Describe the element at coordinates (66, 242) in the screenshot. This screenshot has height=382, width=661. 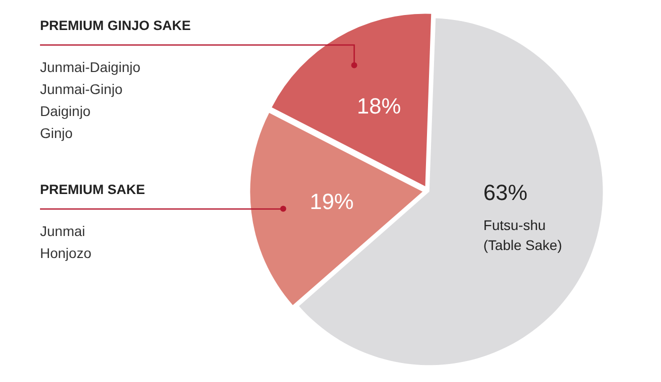
I see `text: Junmai Honjozo` at that location.